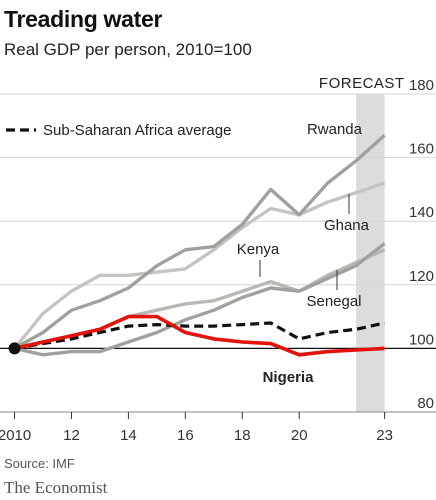  Describe the element at coordinates (128, 435) in the screenshot. I see `x-tick-label: 14` at that location.